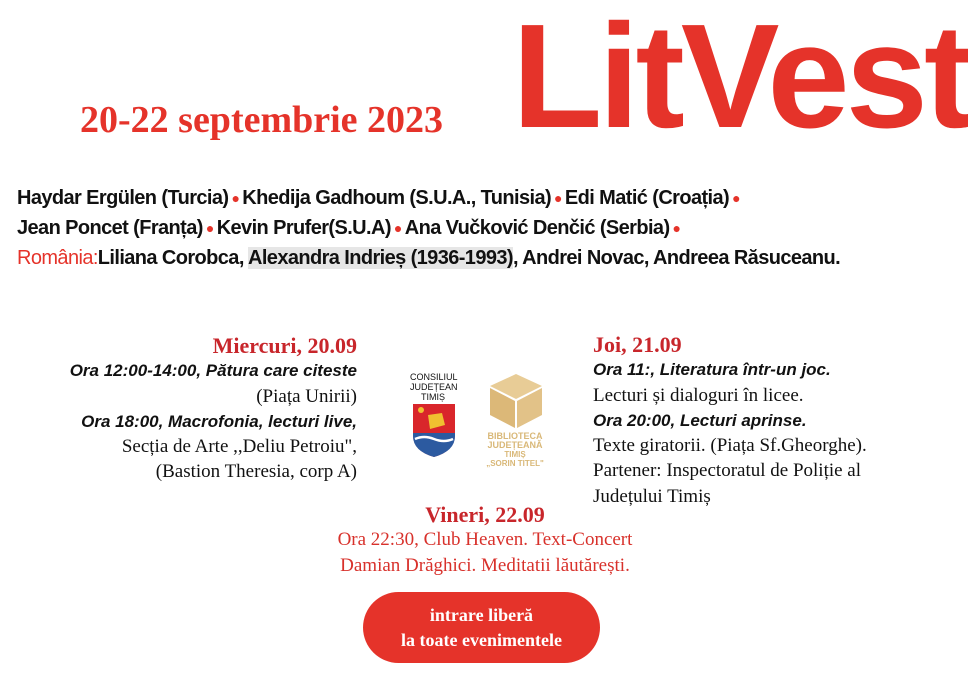  Describe the element at coordinates (481, 639) in the screenshot. I see `badge-line: la toate evenimentele` at that location.